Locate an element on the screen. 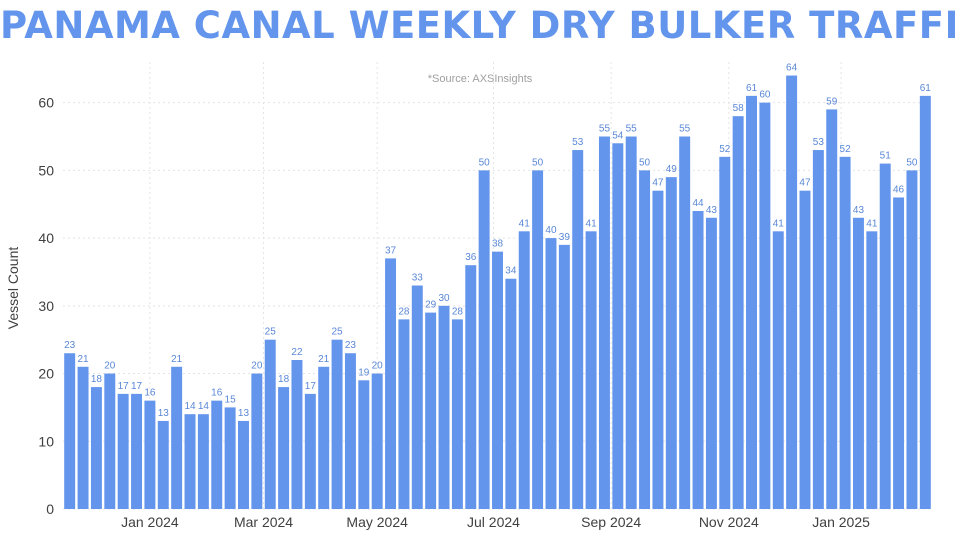  data-label: 44 is located at coordinates (698, 203).